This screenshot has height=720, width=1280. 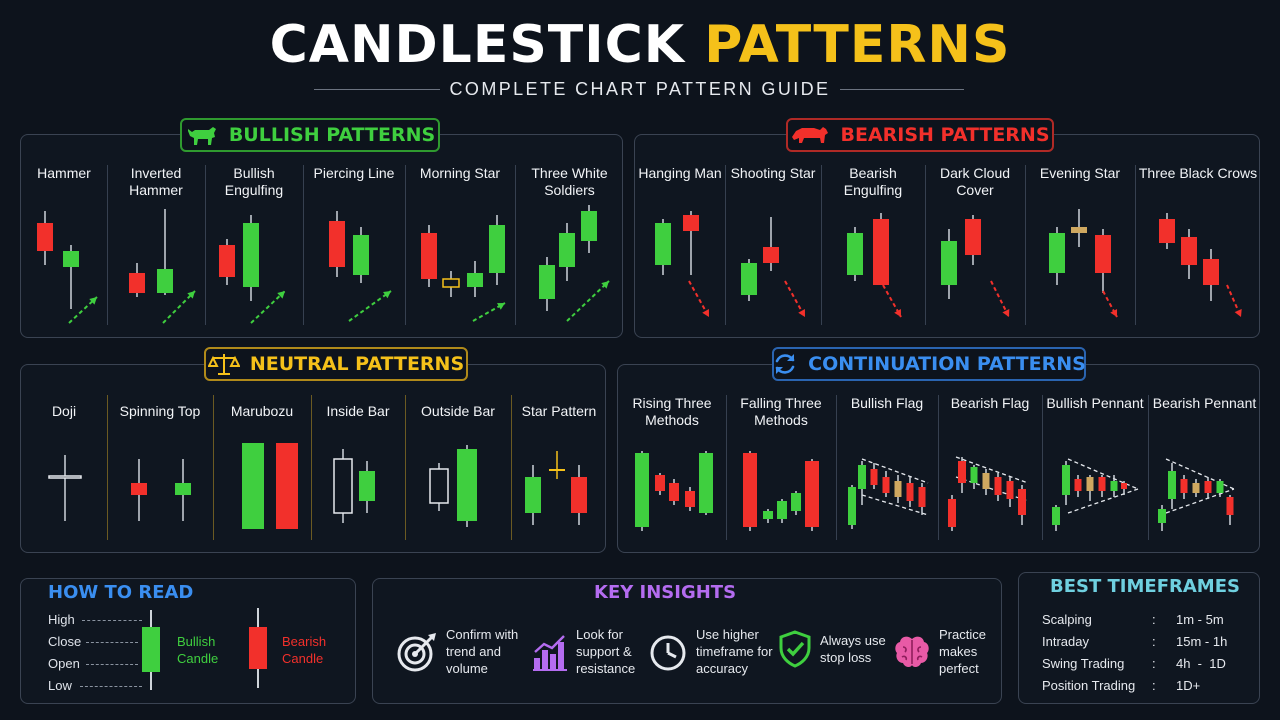 What do you see at coordinates (254, 181) in the screenshot?
I see `bullish-pattern-label: Bullish Engulfing` at bounding box center [254, 181].